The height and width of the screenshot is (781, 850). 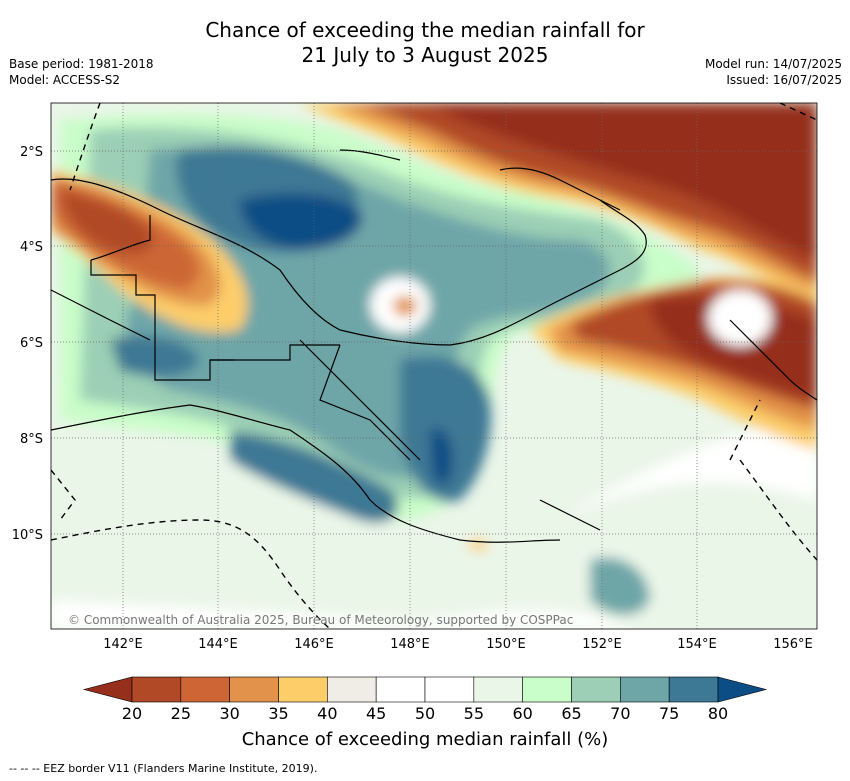 I want to click on lon-label: 154°E, so click(x=697, y=644).